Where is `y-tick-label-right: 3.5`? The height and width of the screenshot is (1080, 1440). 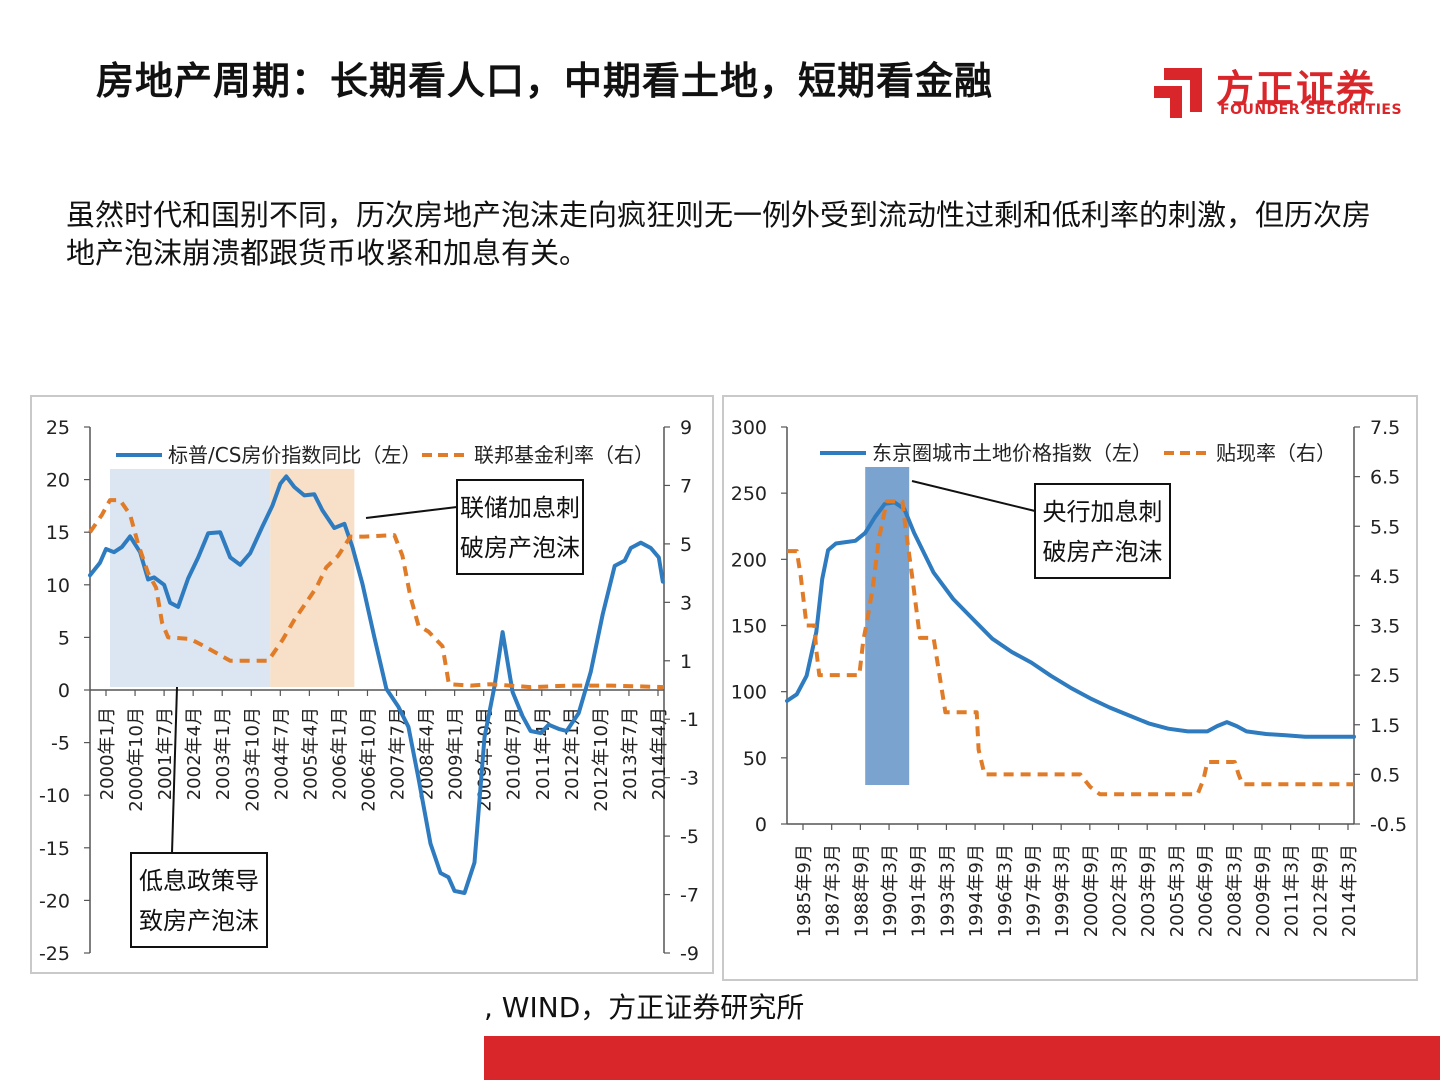
y-tick-label-right: 3.5 is located at coordinates (1385, 627).